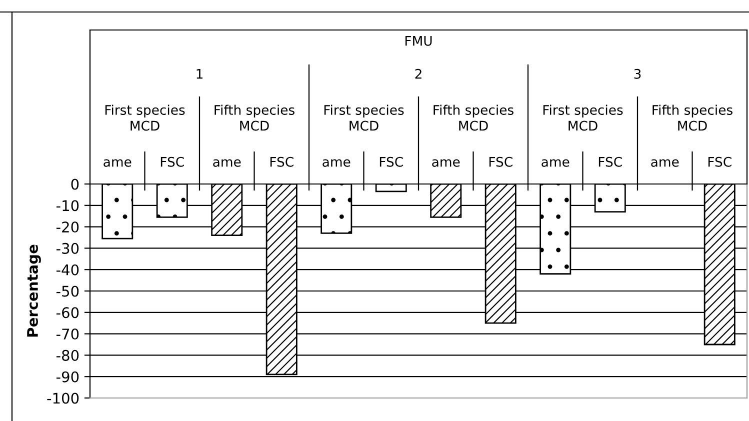  What do you see at coordinates (418, 73) in the screenshot?
I see `text: 2` at bounding box center [418, 73].